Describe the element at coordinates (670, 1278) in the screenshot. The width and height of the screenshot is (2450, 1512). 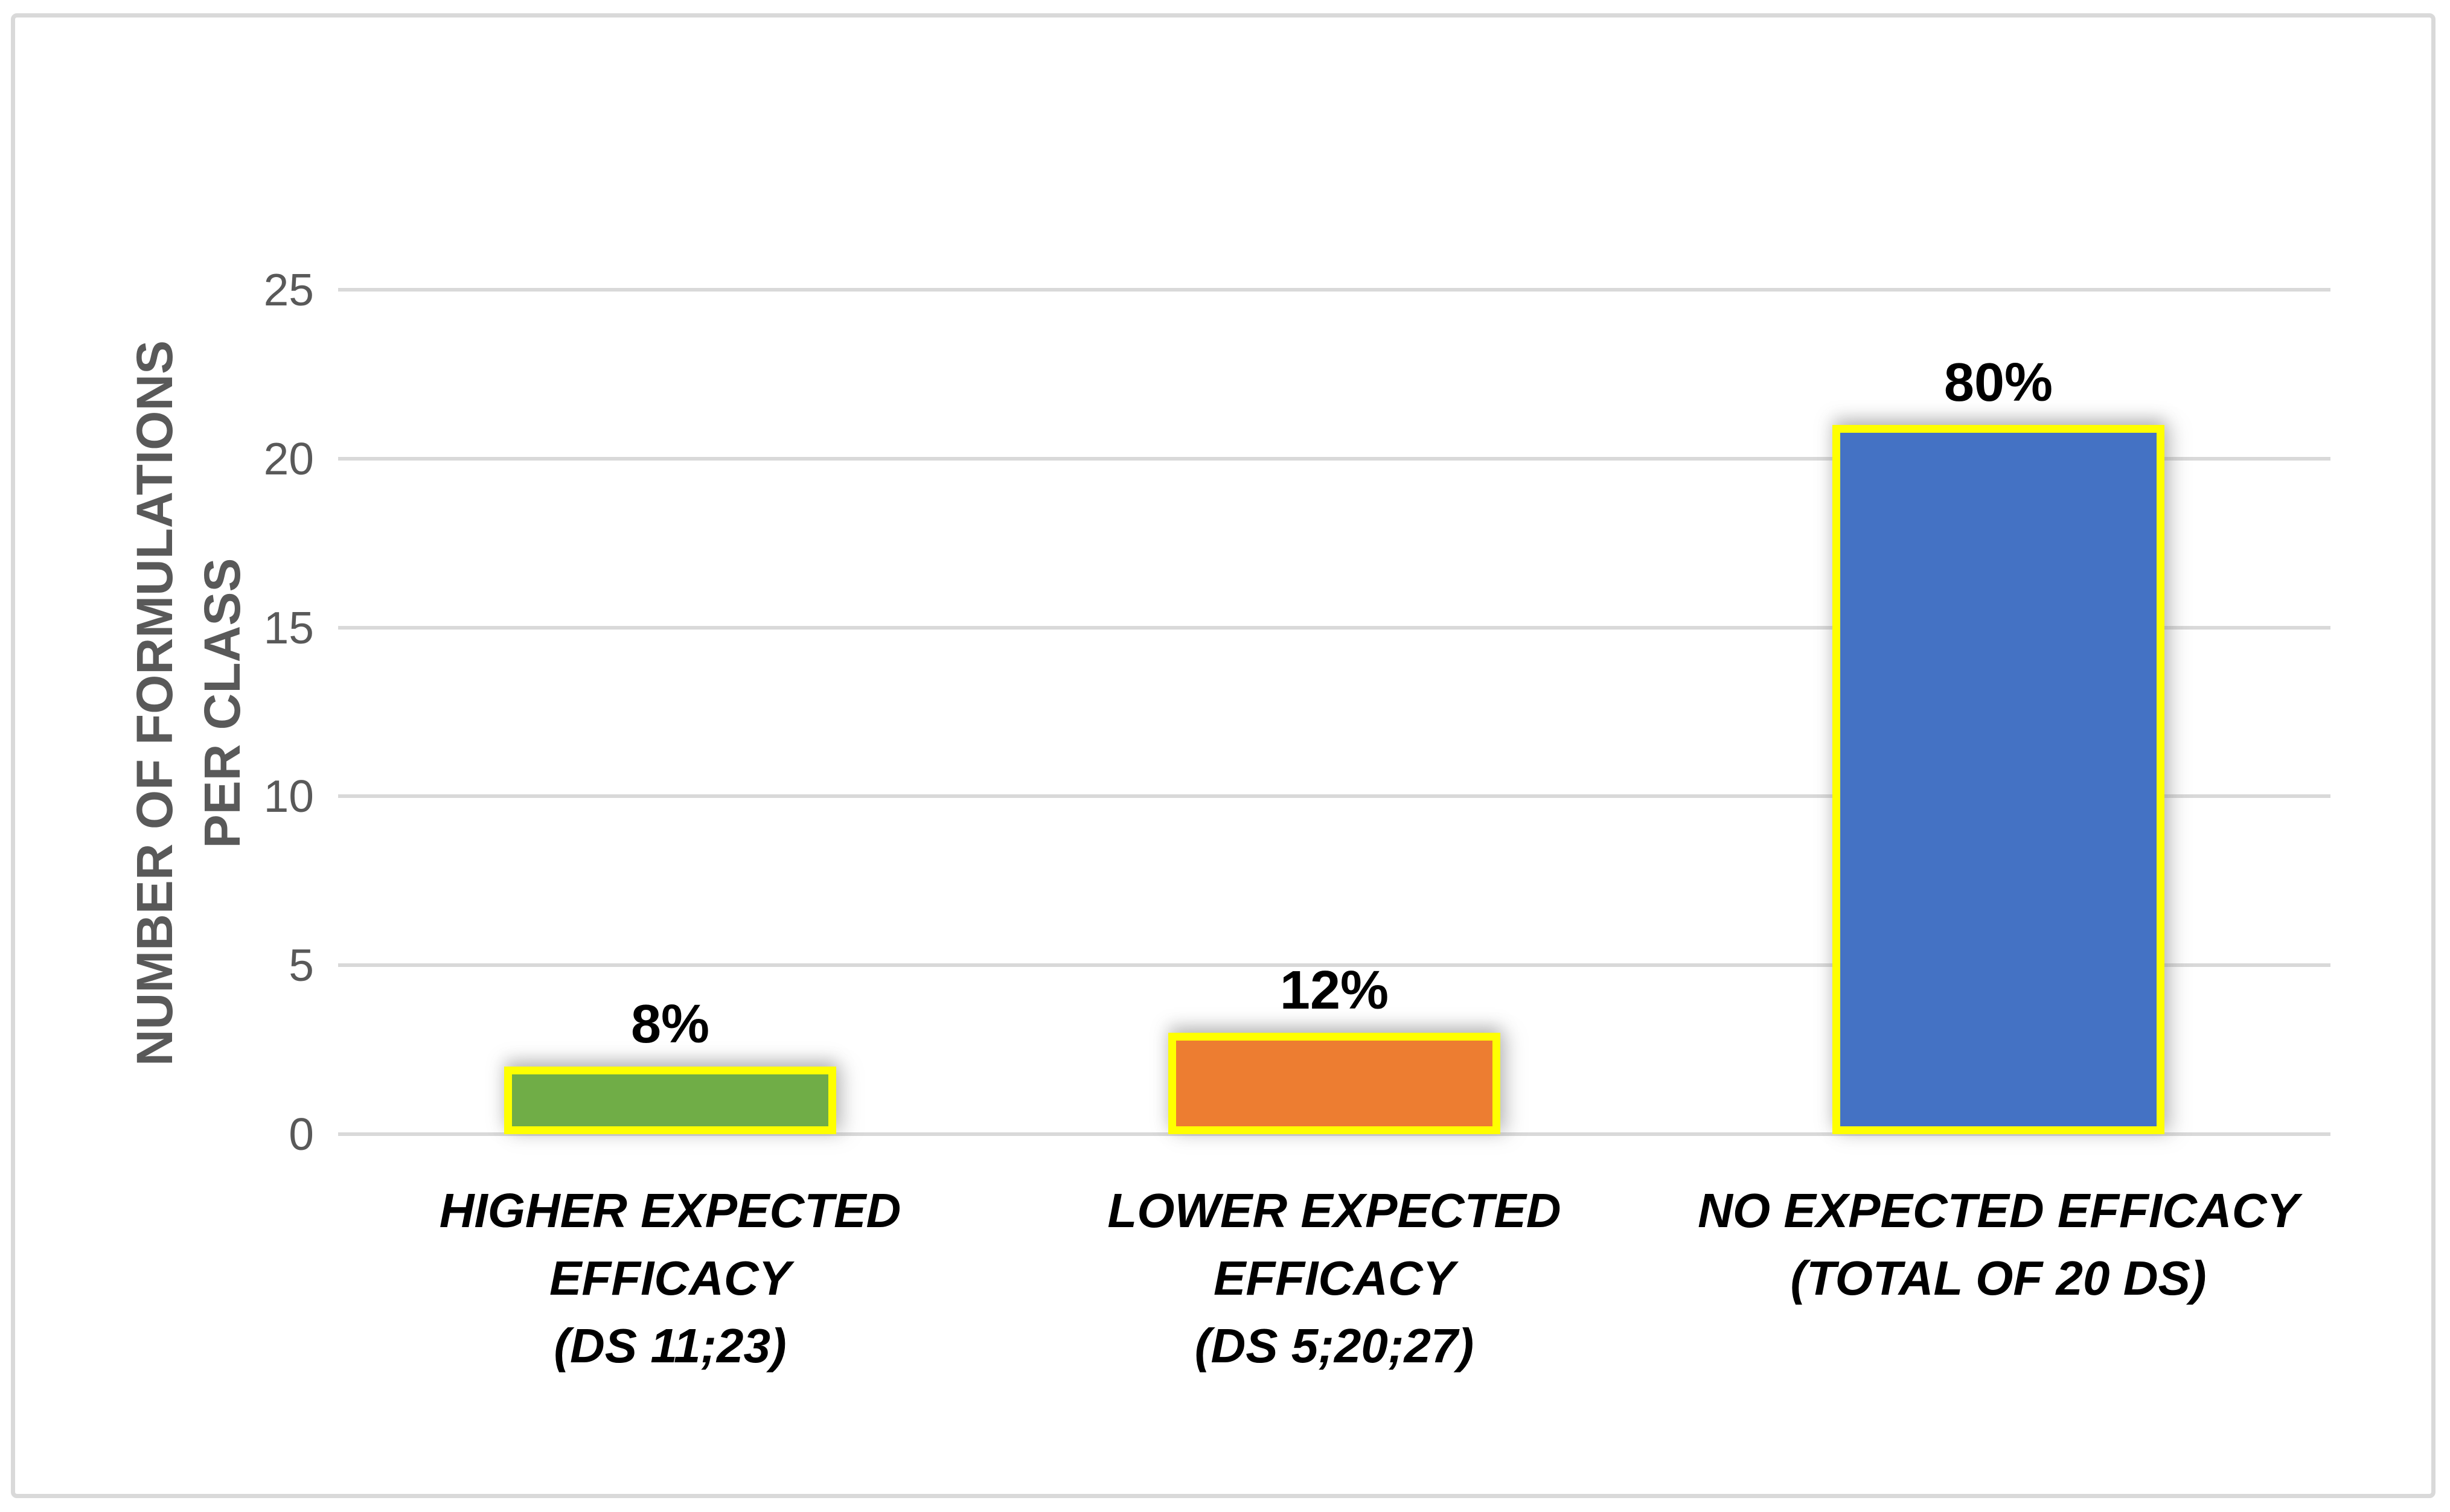
I see `category-label-1: HIGHER EXPECTED EFFICACY (DS 11;23)` at that location.